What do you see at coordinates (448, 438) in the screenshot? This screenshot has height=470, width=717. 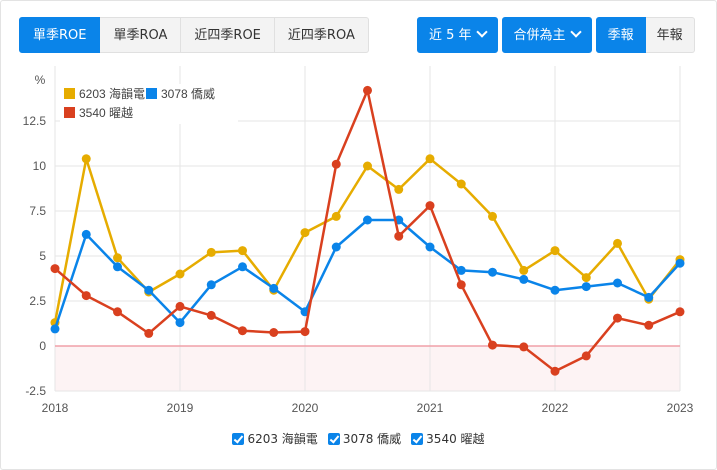 I see `series-toggle-2: 3540 曜越` at bounding box center [448, 438].